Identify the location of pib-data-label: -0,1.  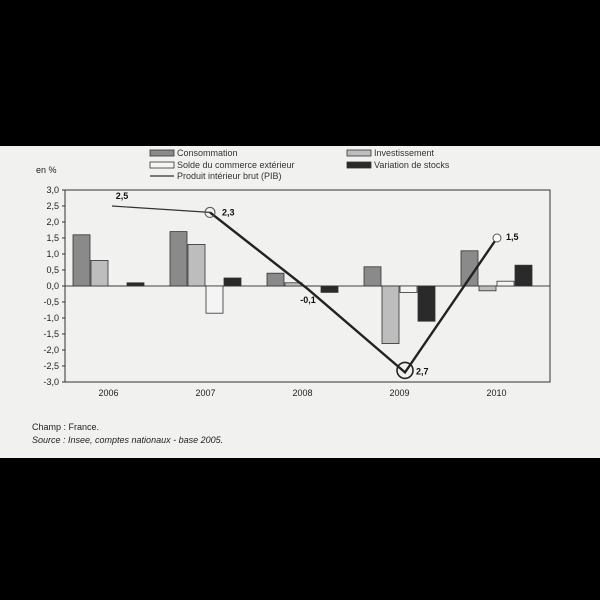
(308, 300).